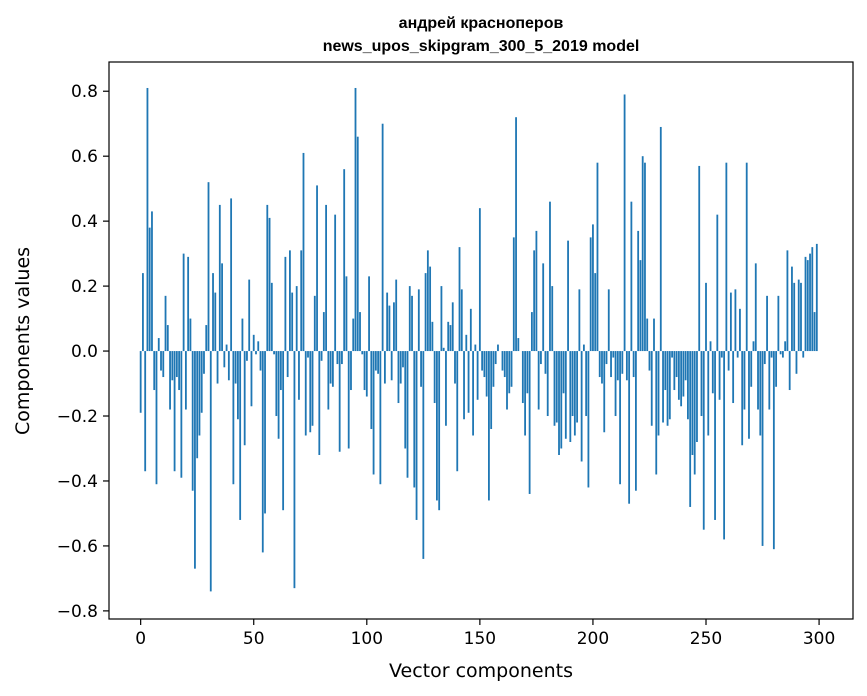  I want to click on y-tick-label: 0.4, so click(84, 222).